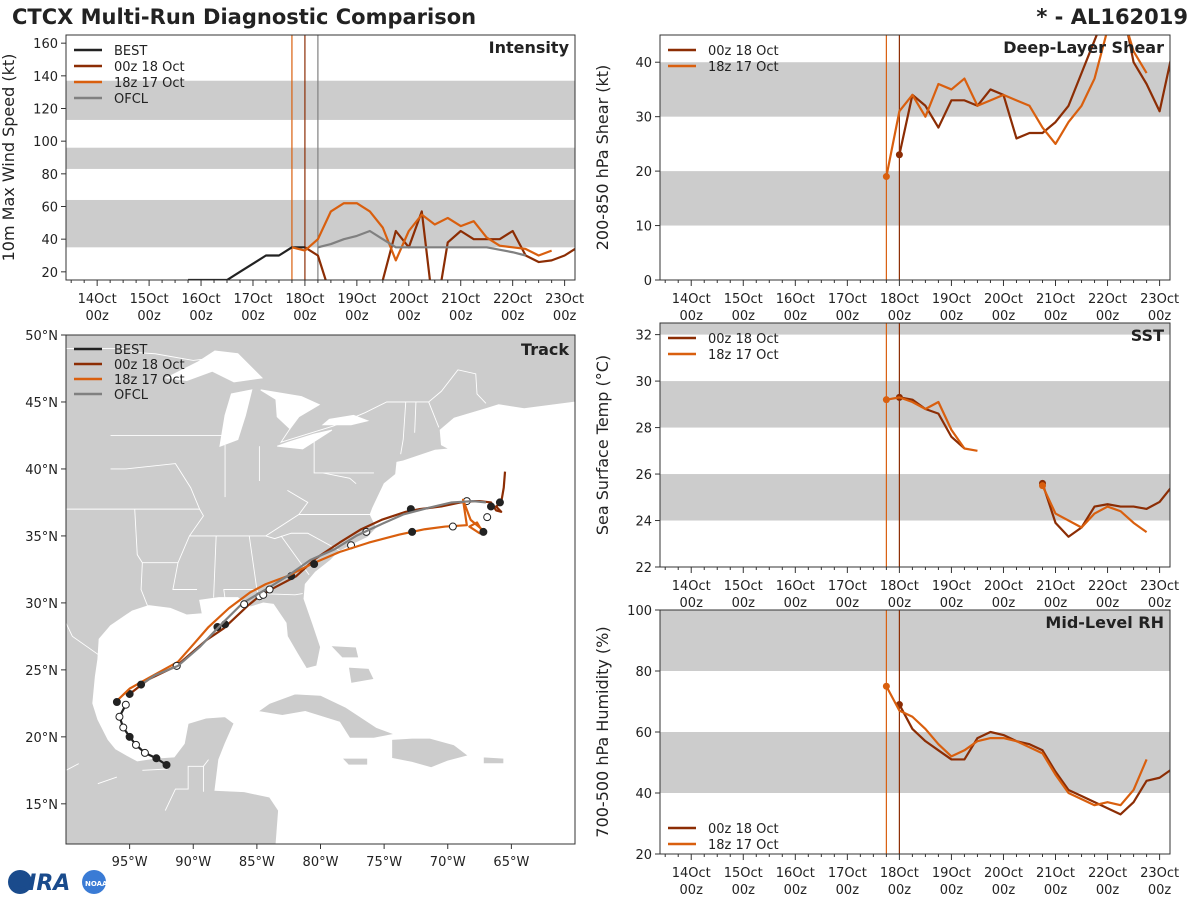  Describe the element at coordinates (1083, 47) in the screenshot. I see `shear-title: Deep-Layer Shear` at that location.